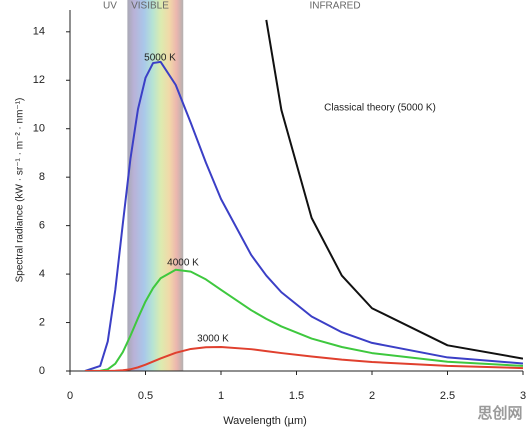 This screenshot has height=430, width=530. I want to click on series-label: Classical theory (5000 K), so click(380, 108).